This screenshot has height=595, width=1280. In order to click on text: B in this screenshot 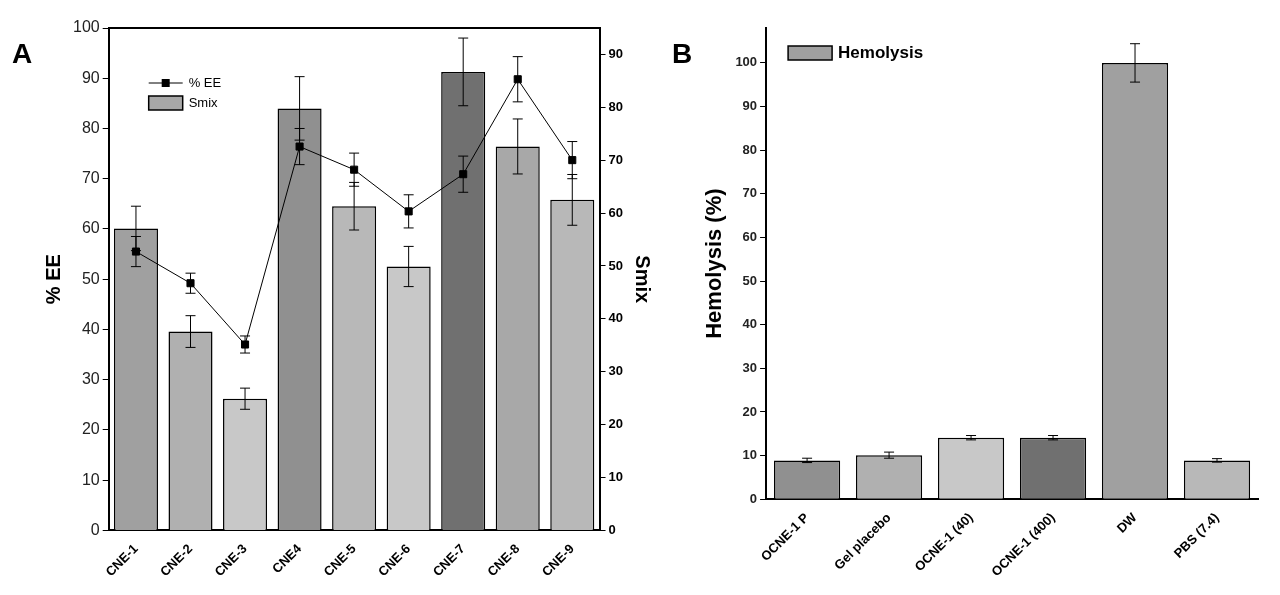, I will do `click(682, 54)`.